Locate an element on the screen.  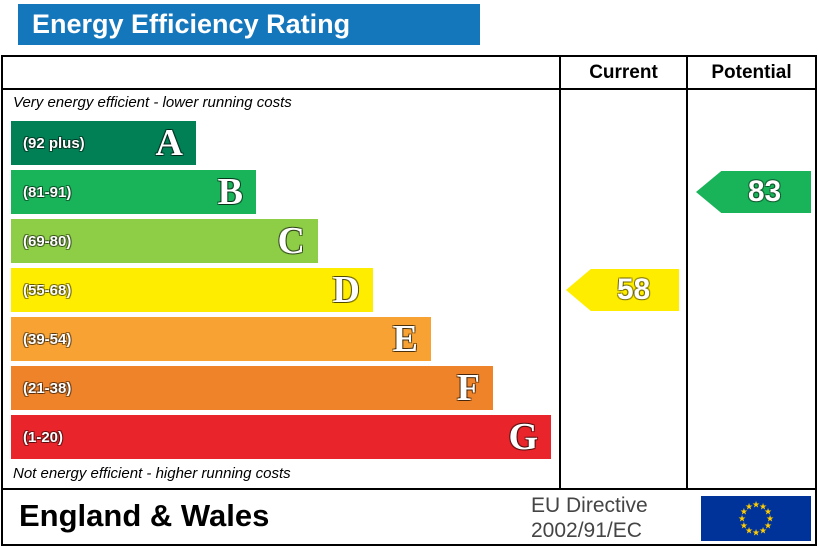
band-row-g: (1-20) G is located at coordinates (285, 439).